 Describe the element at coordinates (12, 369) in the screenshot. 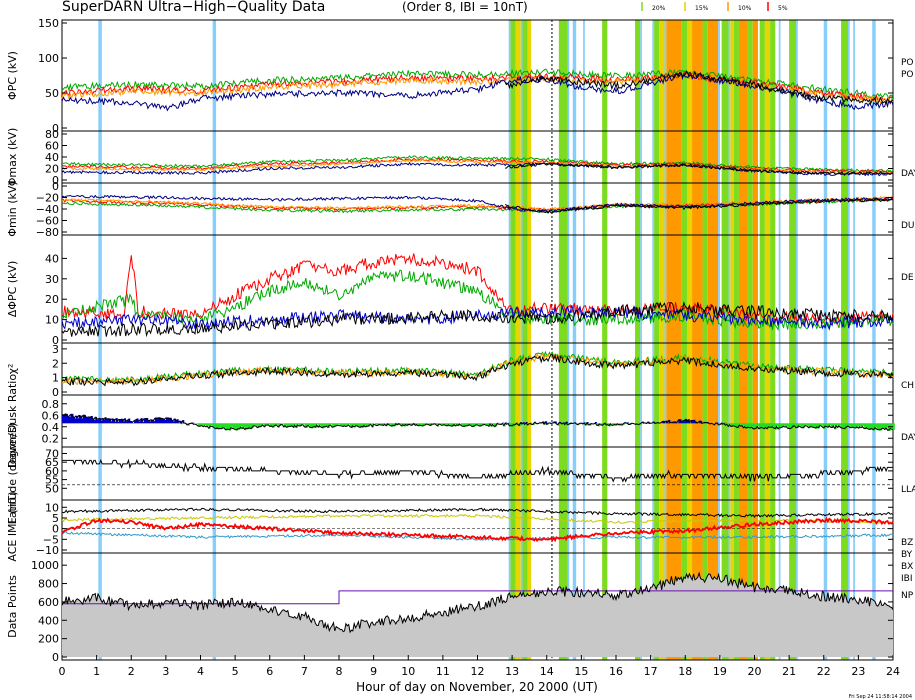

I see `y-axis-label: χ²` at that location.